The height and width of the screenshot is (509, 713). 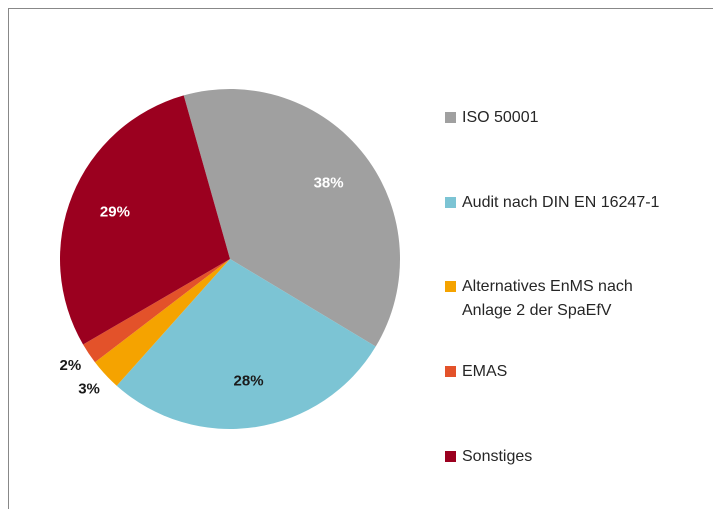 What do you see at coordinates (249, 381) in the screenshot?
I see `data-label: 28%` at bounding box center [249, 381].